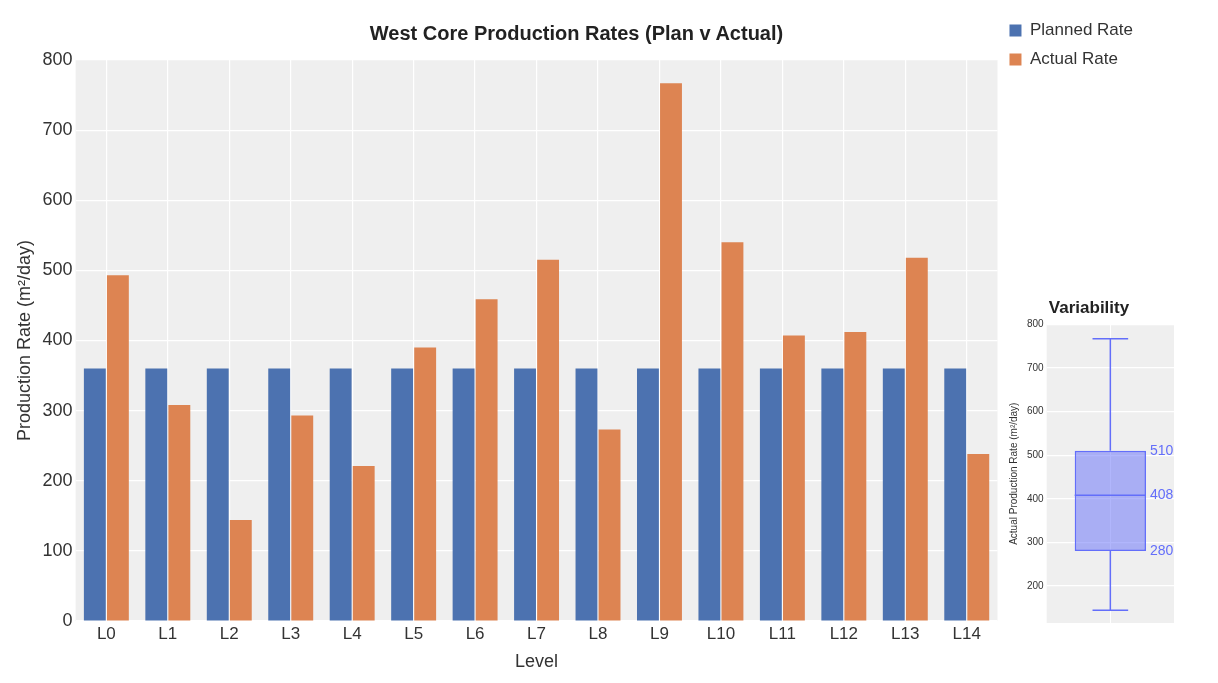  What do you see at coordinates (598, 633) in the screenshot?
I see `x-tick-label: L8` at bounding box center [598, 633].